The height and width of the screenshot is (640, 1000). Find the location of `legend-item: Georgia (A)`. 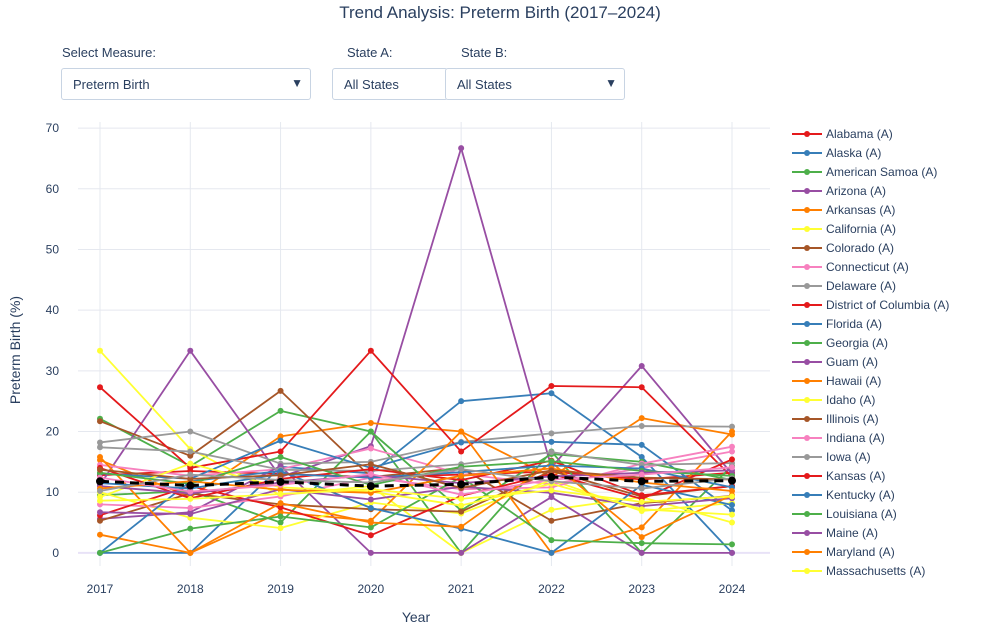

legend-item: Georgia (A) is located at coordinates (840, 343).